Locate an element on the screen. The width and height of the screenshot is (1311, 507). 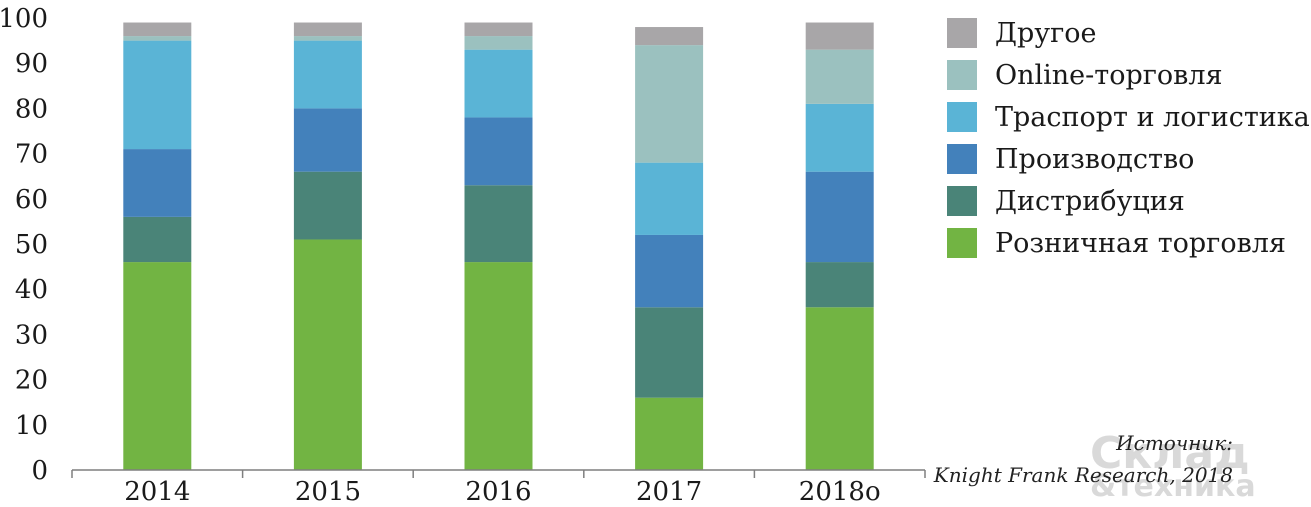
legend-item: Online-торговля is located at coordinates (1085, 75).